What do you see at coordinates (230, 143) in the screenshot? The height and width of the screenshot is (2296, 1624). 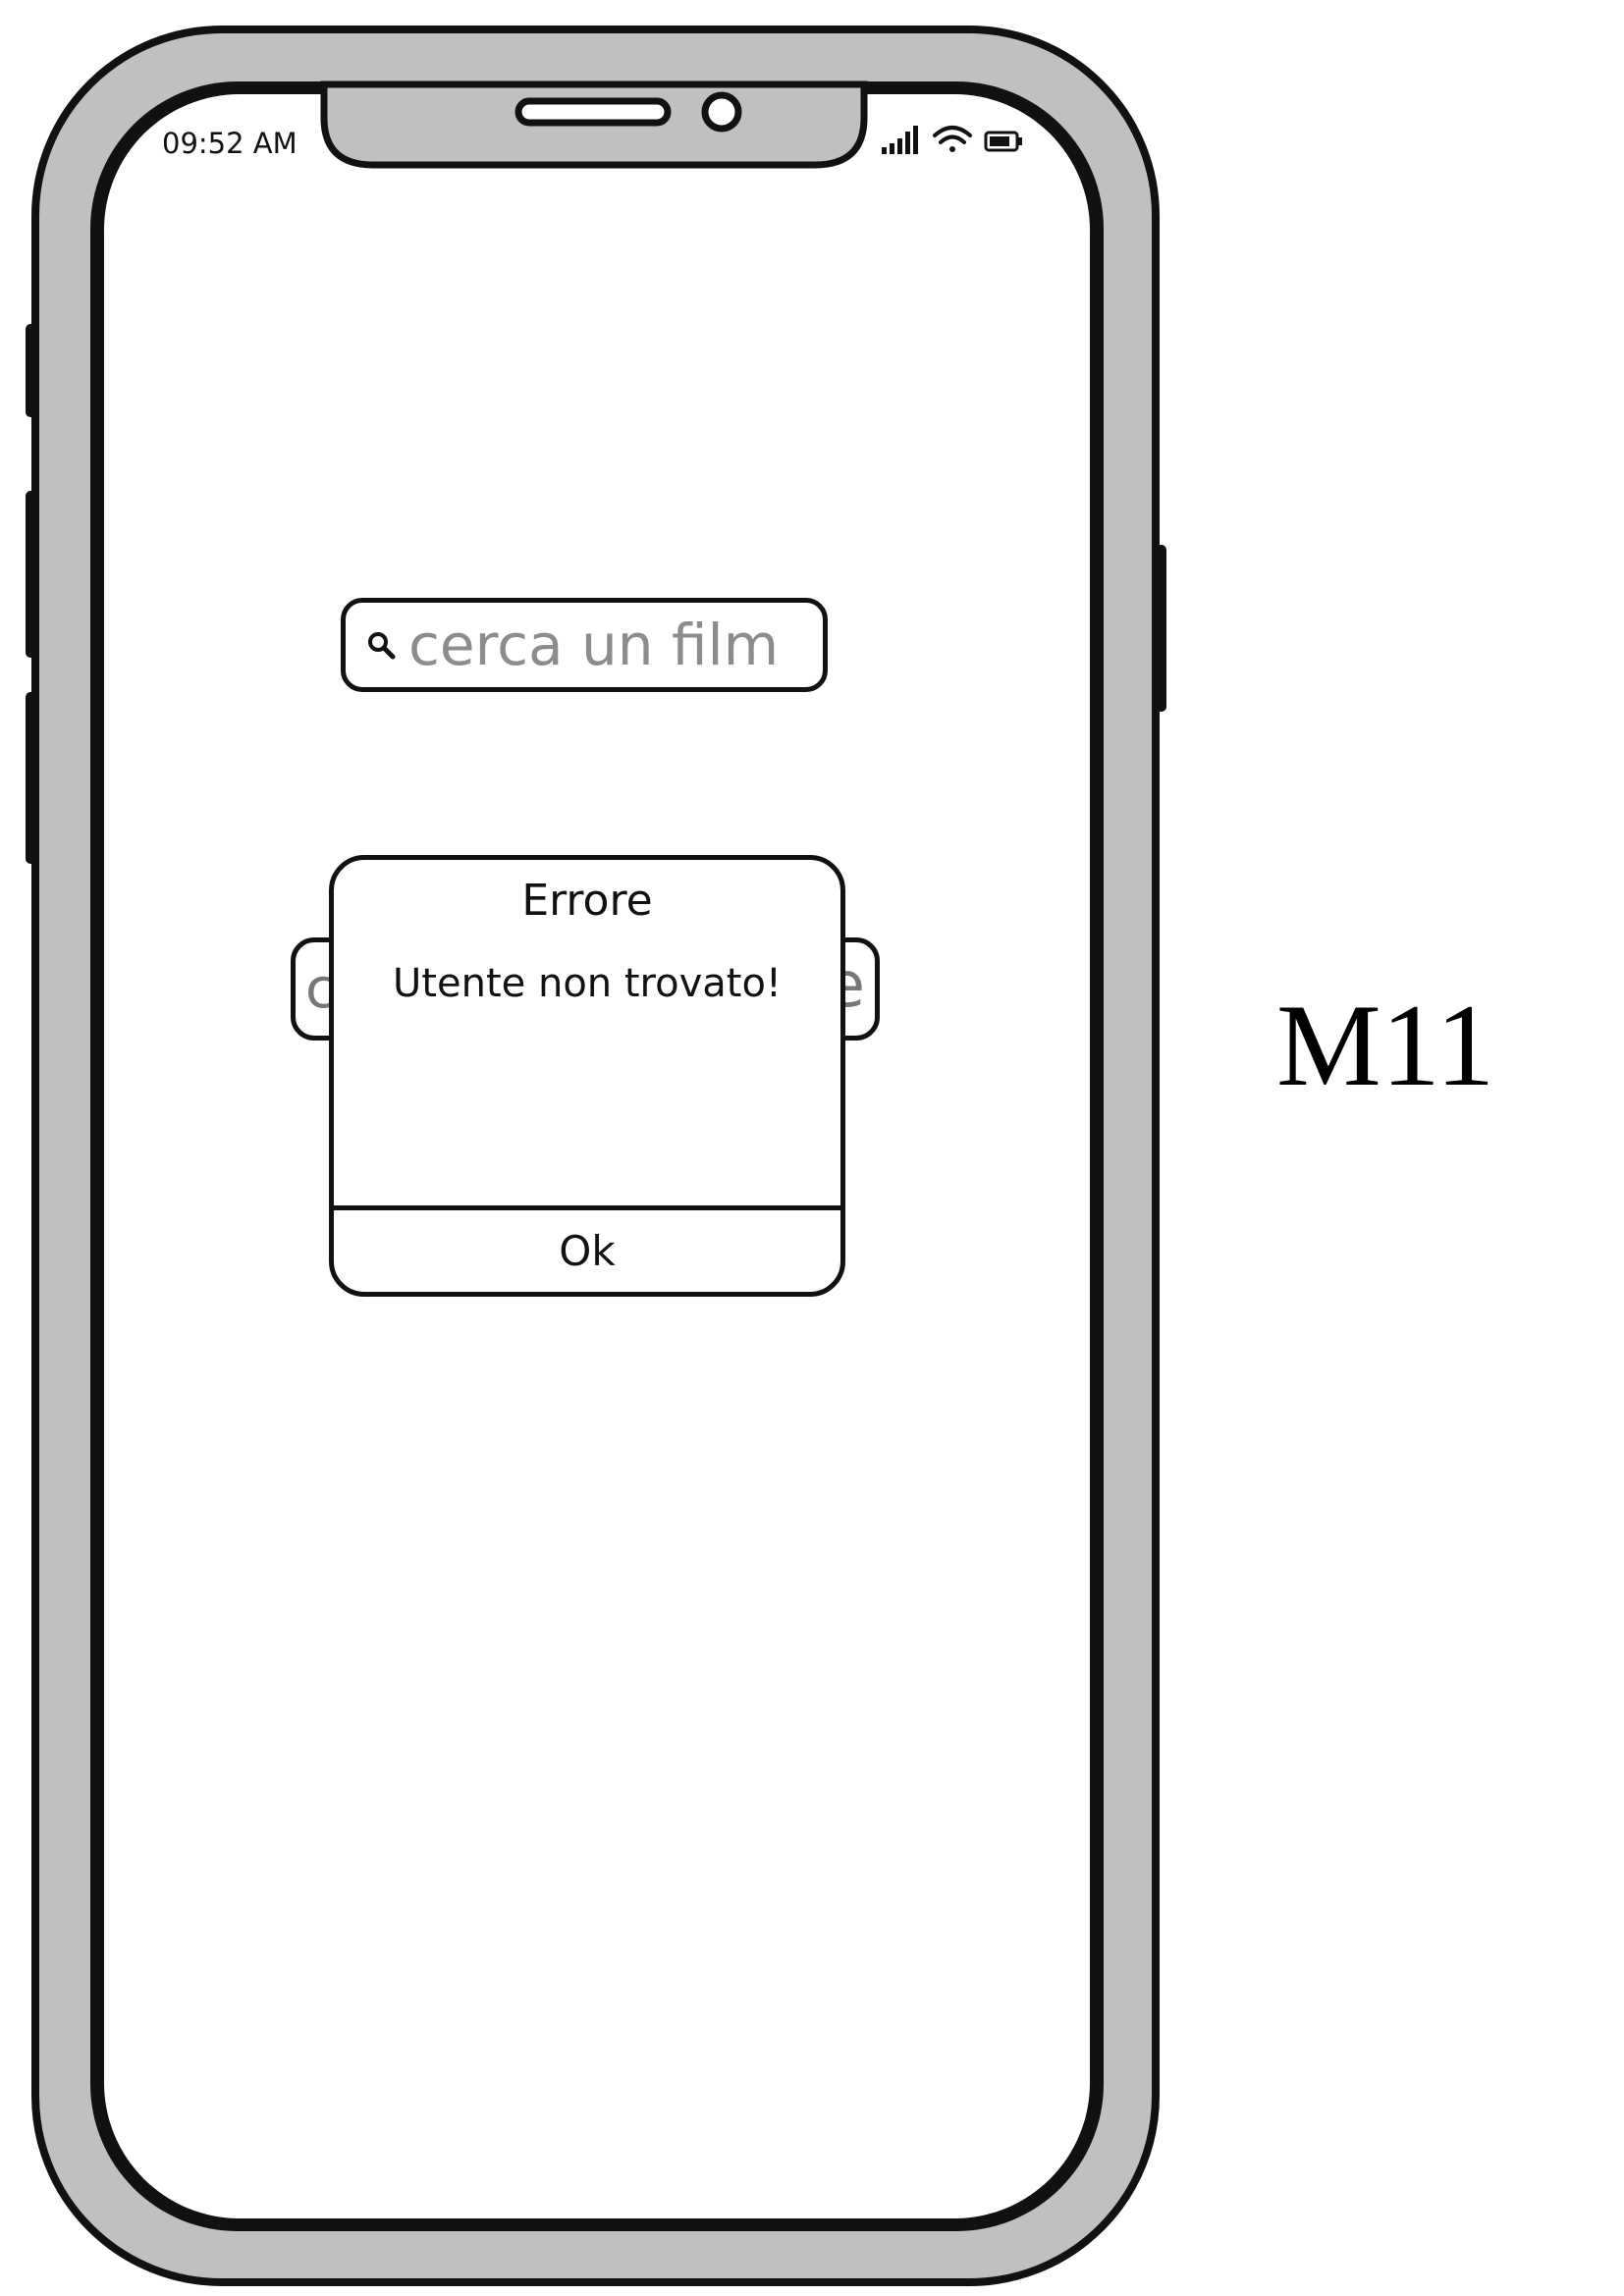 I see `status-time: 09:52 AM` at bounding box center [230, 143].